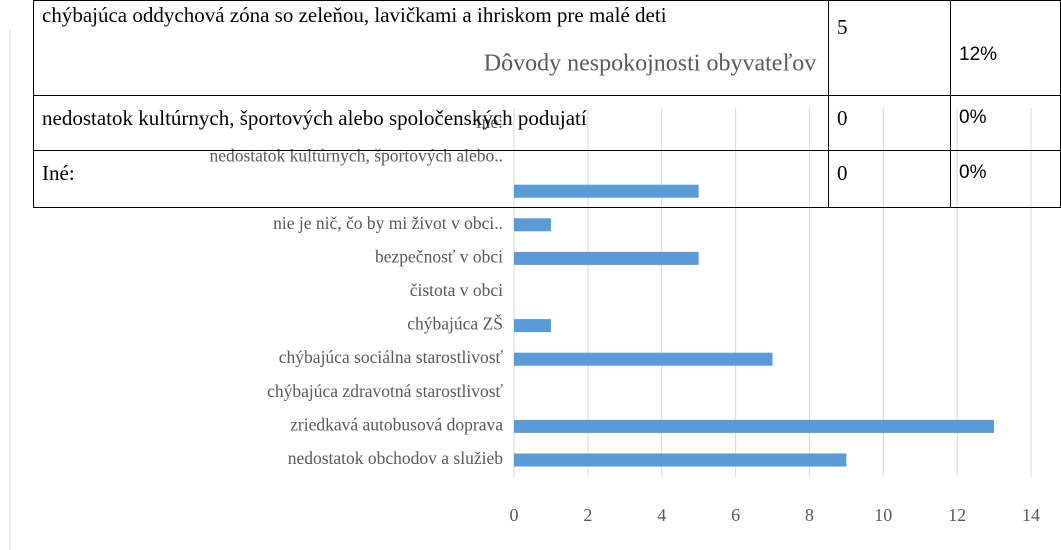 Image resolution: width=1061 pixels, height=550 pixels. Describe the element at coordinates (439, 256) in the screenshot. I see `y-tick-label: bezpečnosť v obci` at that location.